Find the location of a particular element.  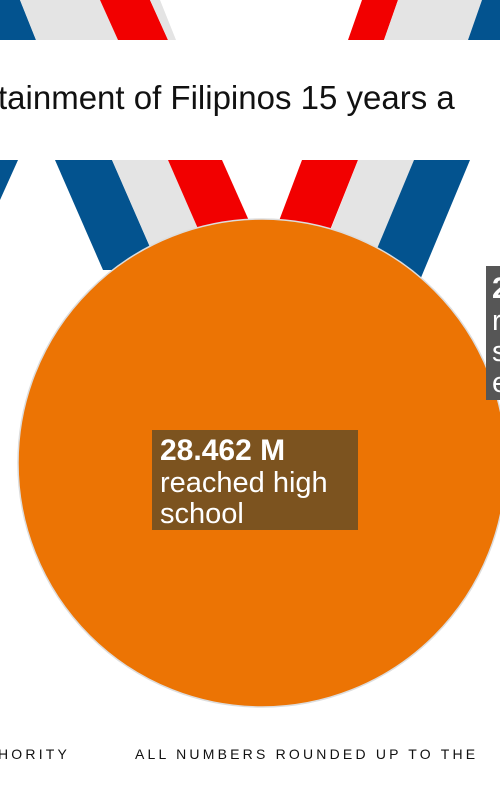

side-label: s is located at coordinates (496, 352).